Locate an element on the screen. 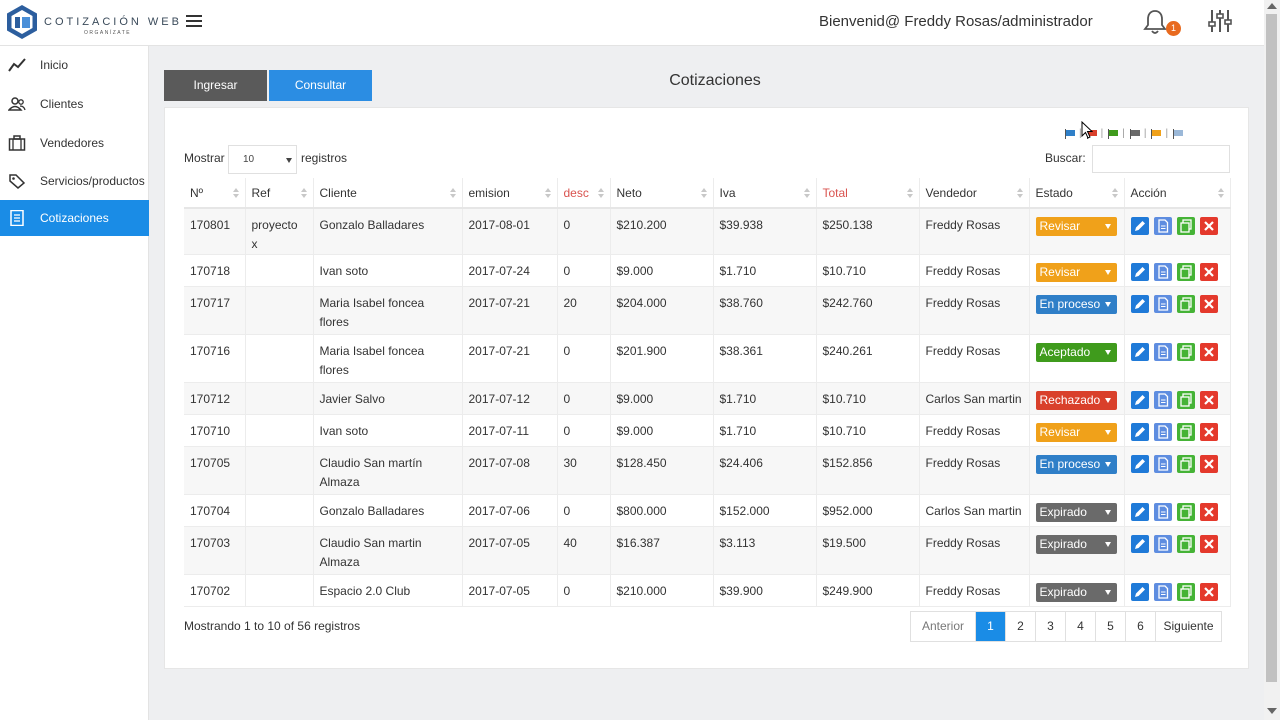  column-header: desc is located at coordinates (584, 193).